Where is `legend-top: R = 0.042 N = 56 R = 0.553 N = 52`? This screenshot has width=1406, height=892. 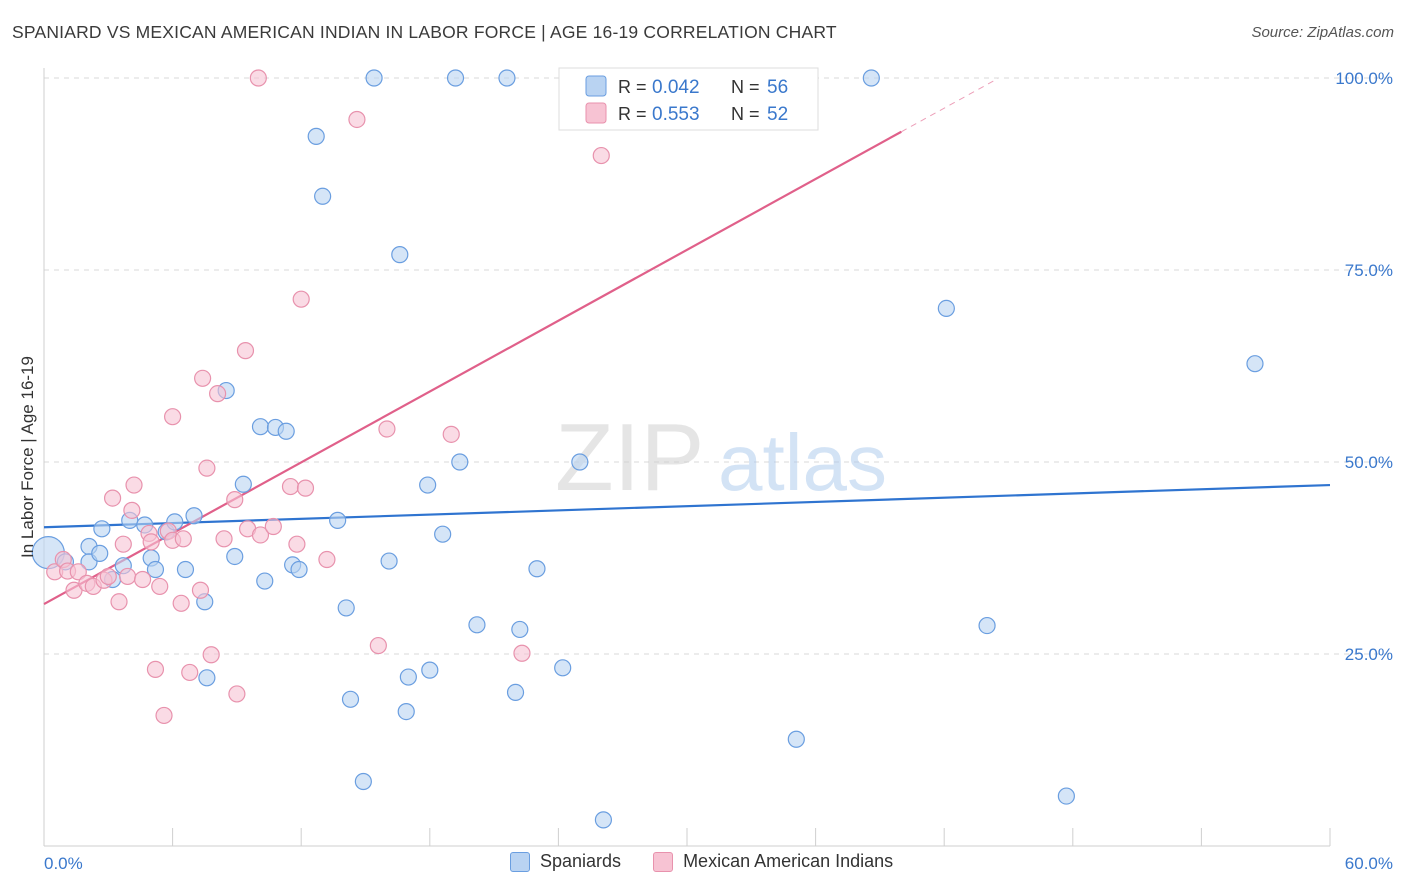
legend-top: R = 0.042 N = 56 R = 0.553 N = 52 is located at coordinates (688, 99).